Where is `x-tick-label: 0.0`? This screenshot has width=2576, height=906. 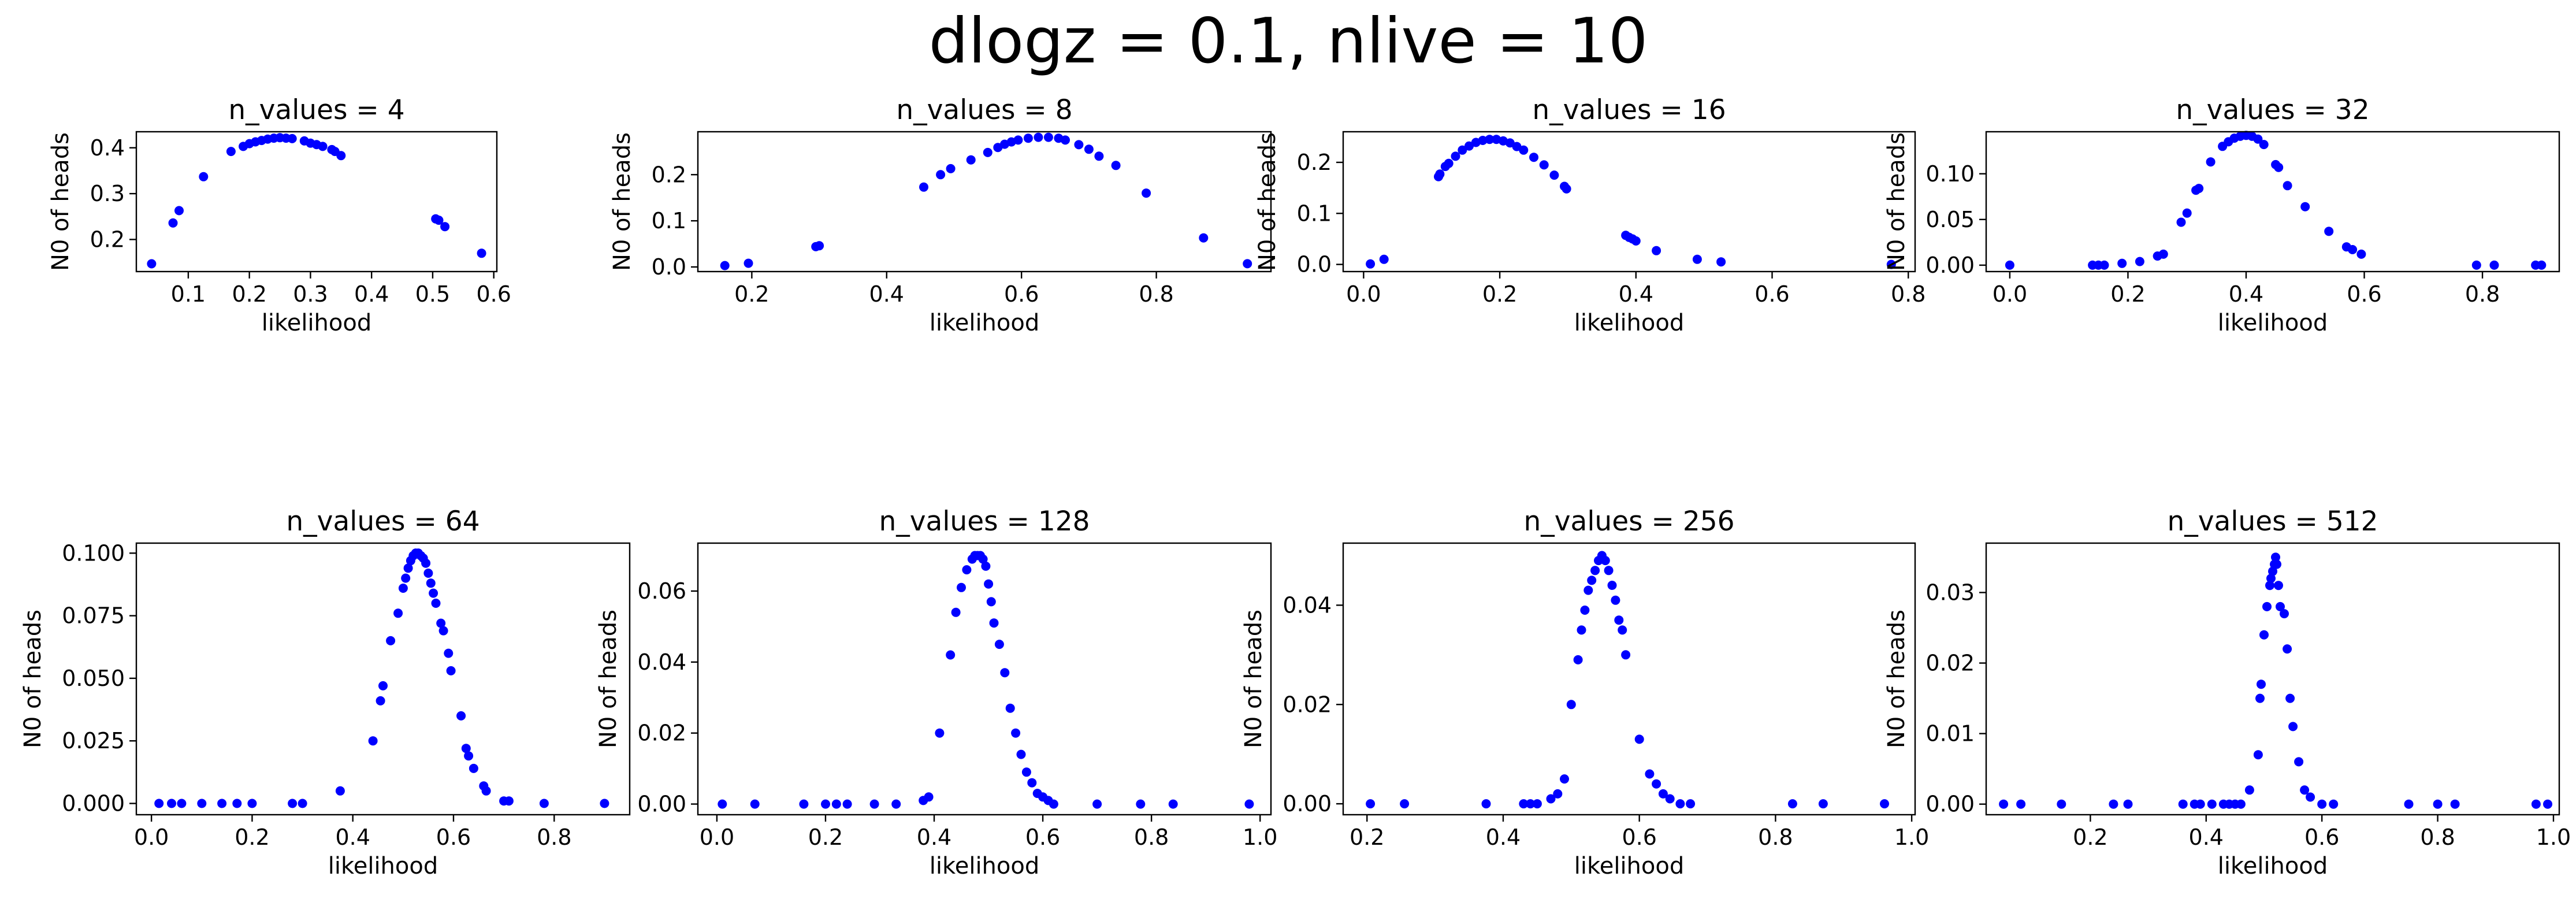 x-tick-label: 0.0 is located at coordinates (151, 837).